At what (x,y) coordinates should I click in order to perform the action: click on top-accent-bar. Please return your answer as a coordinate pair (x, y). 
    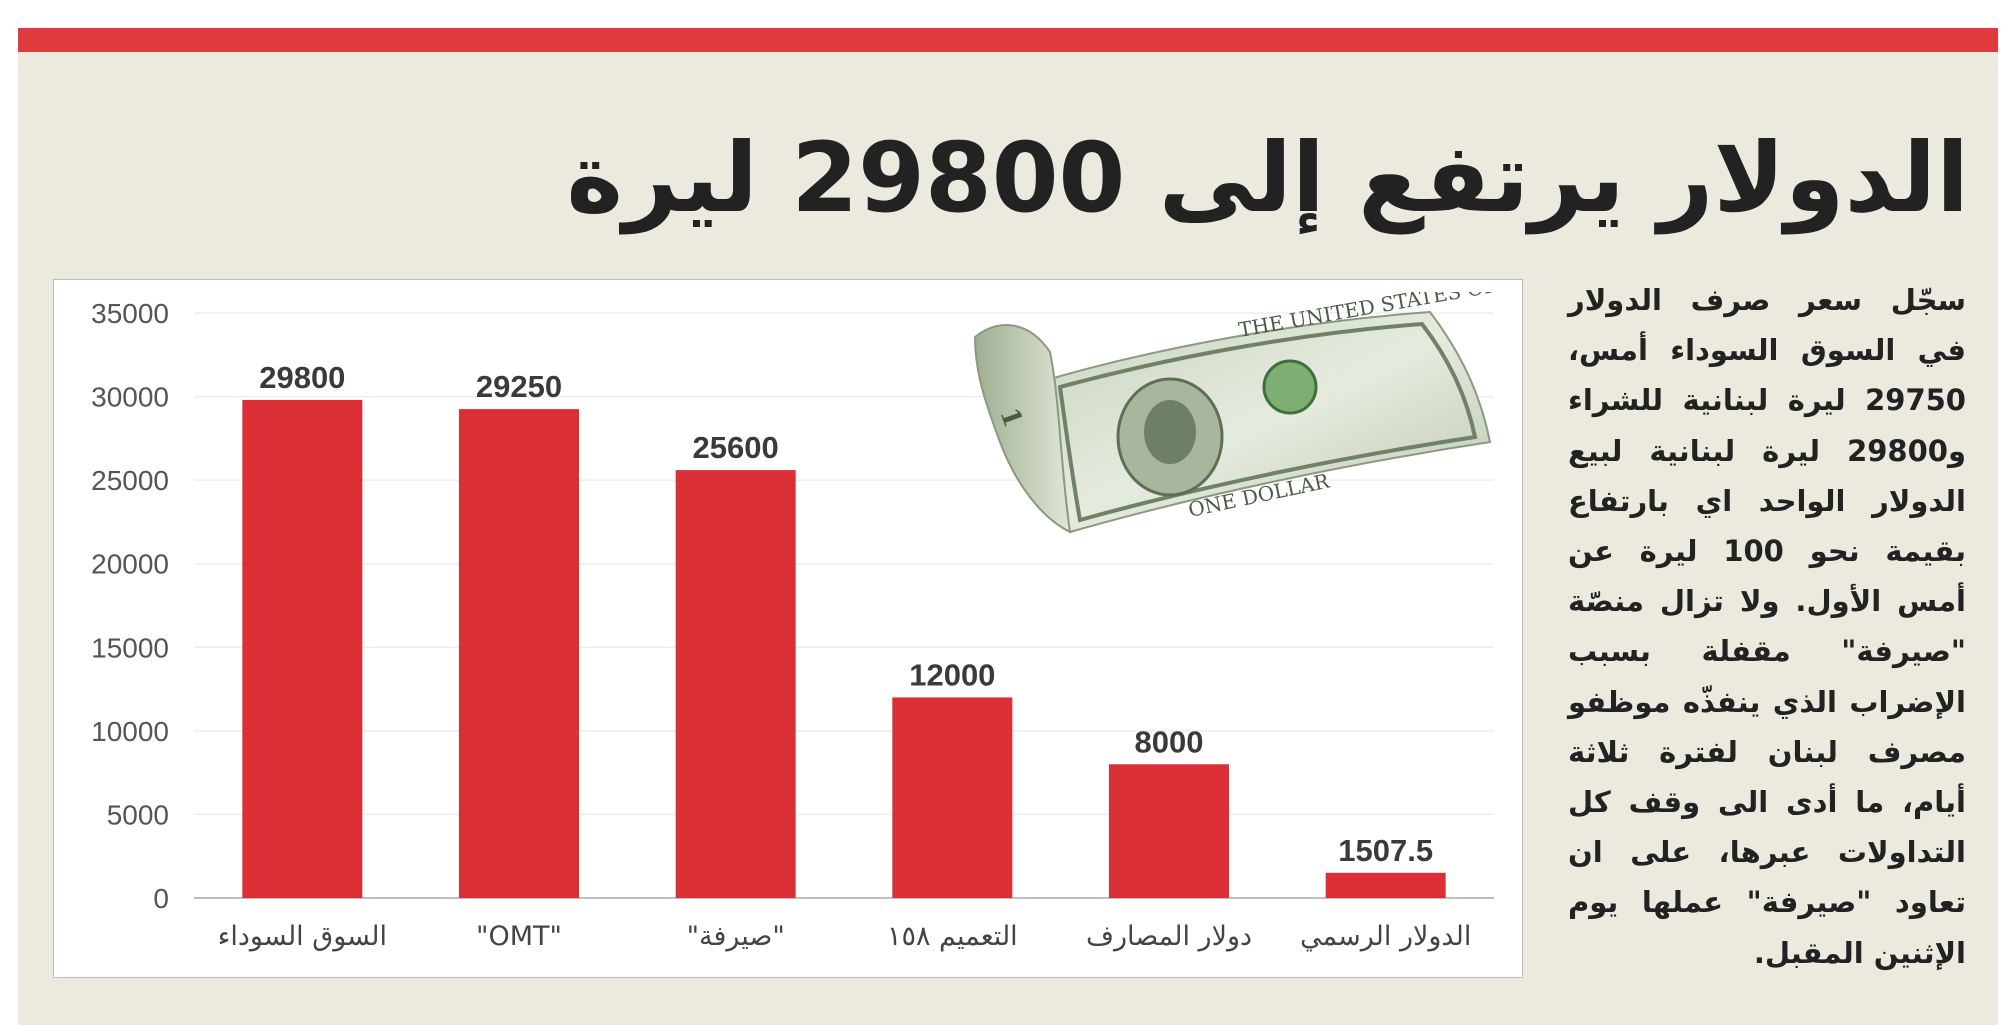
    Looking at the image, I should click on (1008, 40).